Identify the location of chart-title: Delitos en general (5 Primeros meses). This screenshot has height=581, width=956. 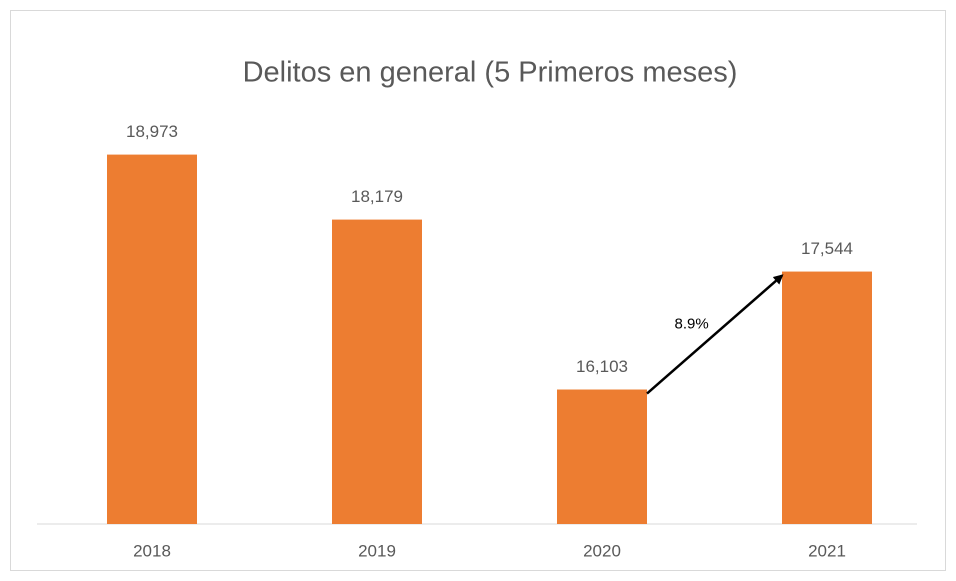
(490, 73).